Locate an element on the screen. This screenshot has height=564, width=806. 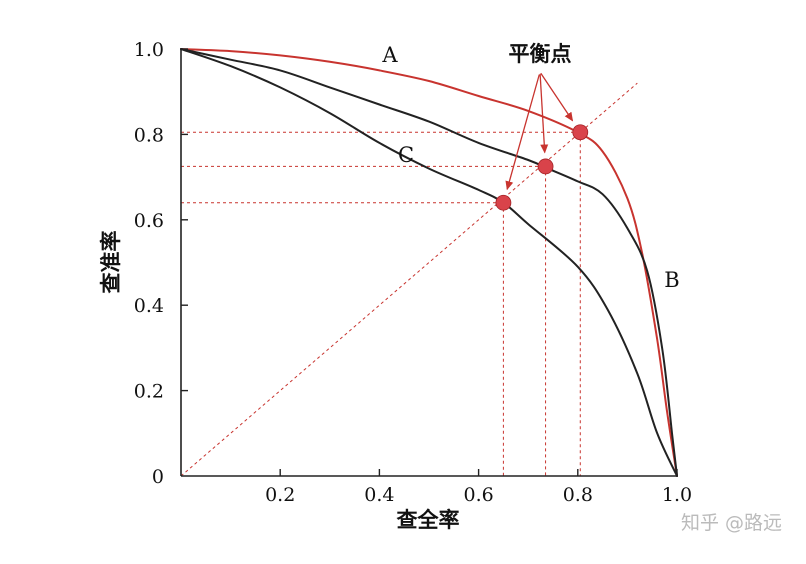
x-tick-label: 0.2 is located at coordinates (280, 495).